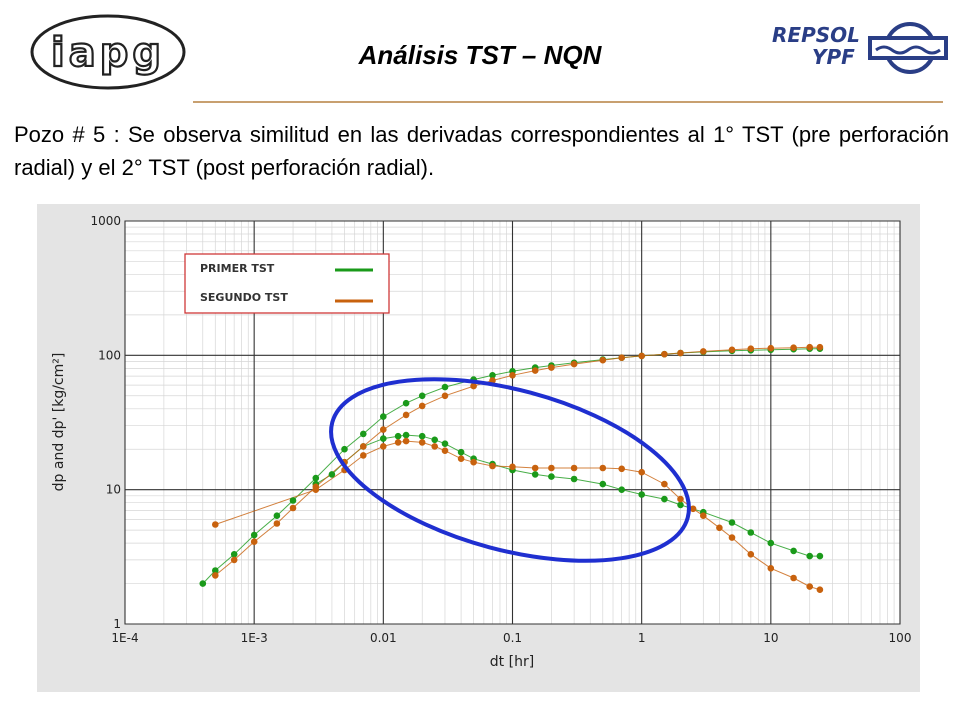  I want to click on repsol-logo-text: REPSOL, so click(816, 35).